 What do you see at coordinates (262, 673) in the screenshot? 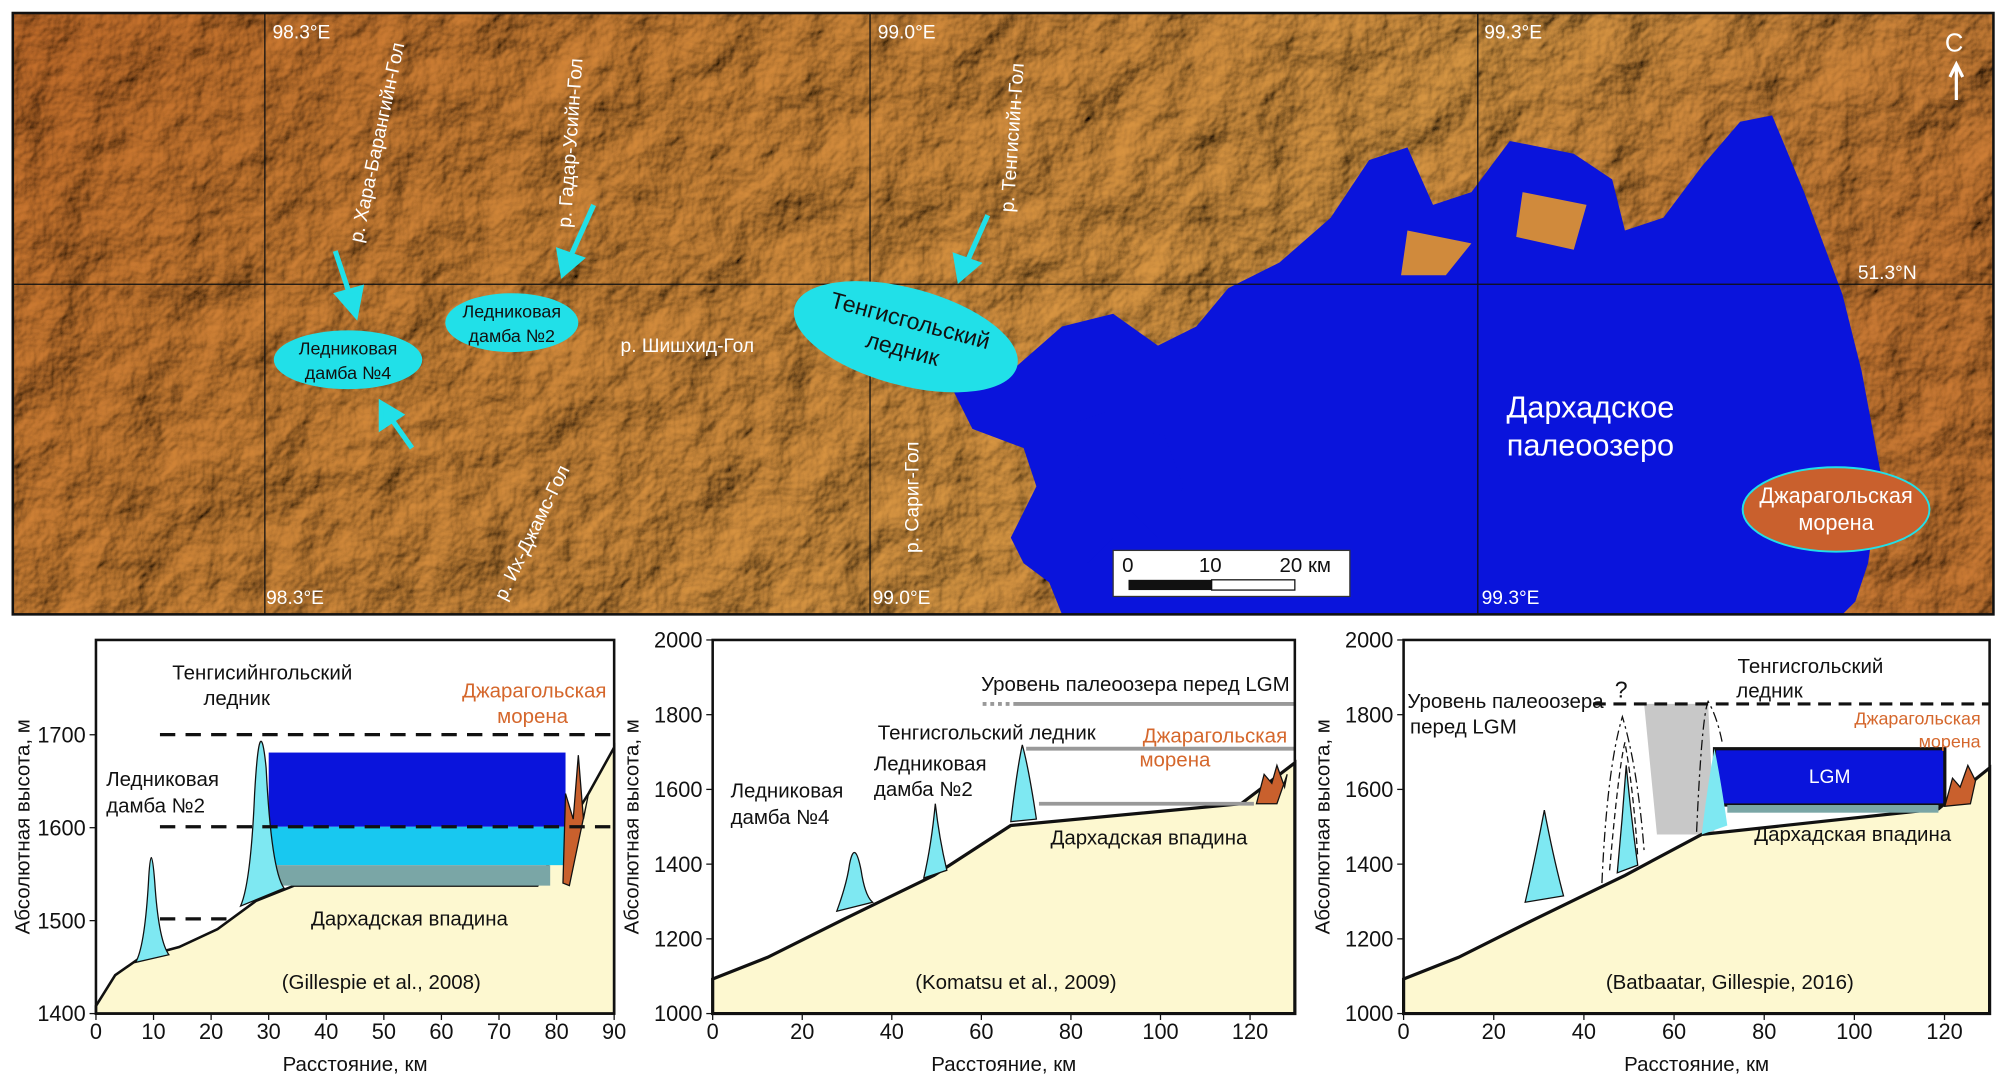
I see `label: Тенгисийнгольский` at bounding box center [262, 673].